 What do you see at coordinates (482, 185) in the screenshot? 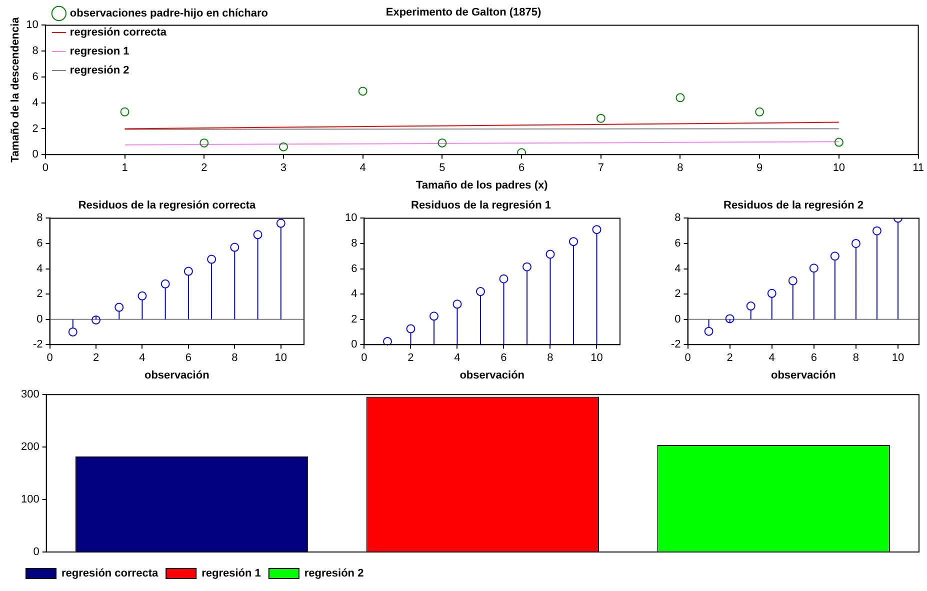
I see `x-axis-title: Tamaño de los padres (x)` at bounding box center [482, 185].